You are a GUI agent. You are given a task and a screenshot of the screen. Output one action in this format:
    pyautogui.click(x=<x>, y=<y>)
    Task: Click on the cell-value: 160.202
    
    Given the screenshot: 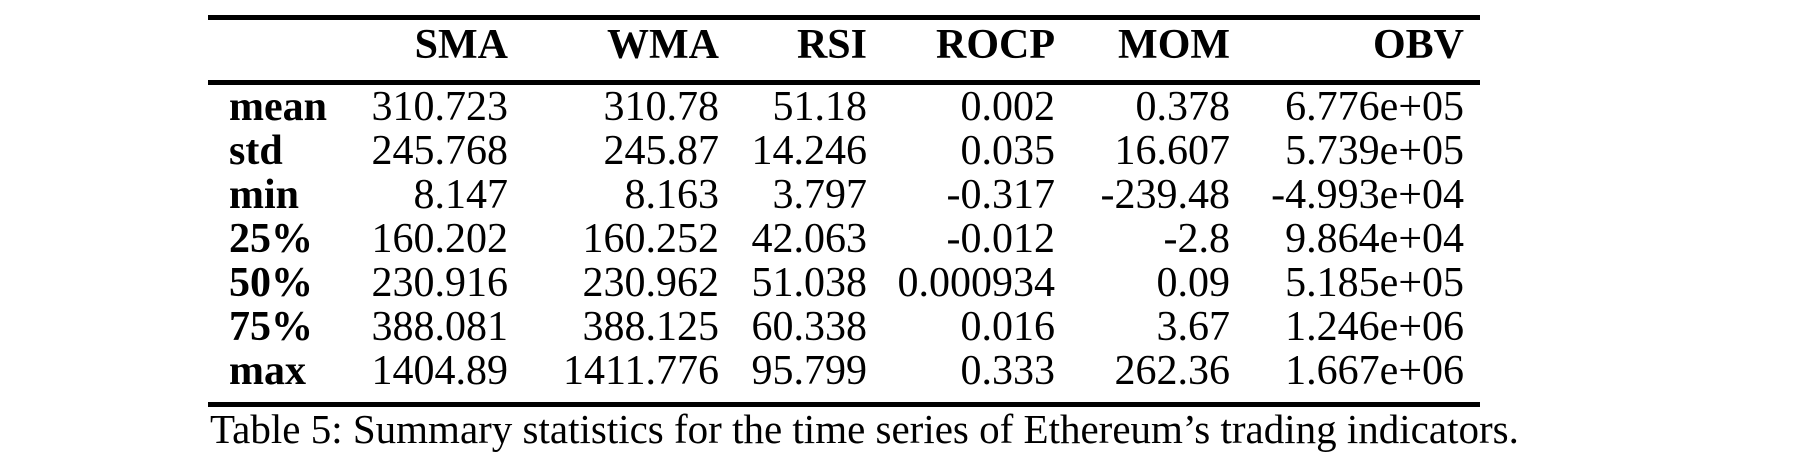 What is the action you would take?
    pyautogui.click(x=440, y=239)
    